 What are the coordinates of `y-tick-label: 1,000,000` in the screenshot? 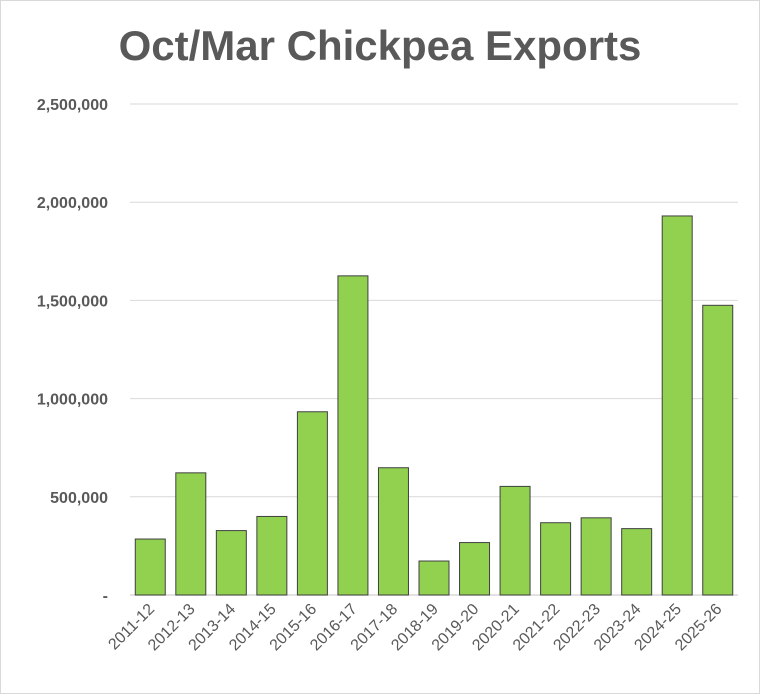 It's located at (72, 400).